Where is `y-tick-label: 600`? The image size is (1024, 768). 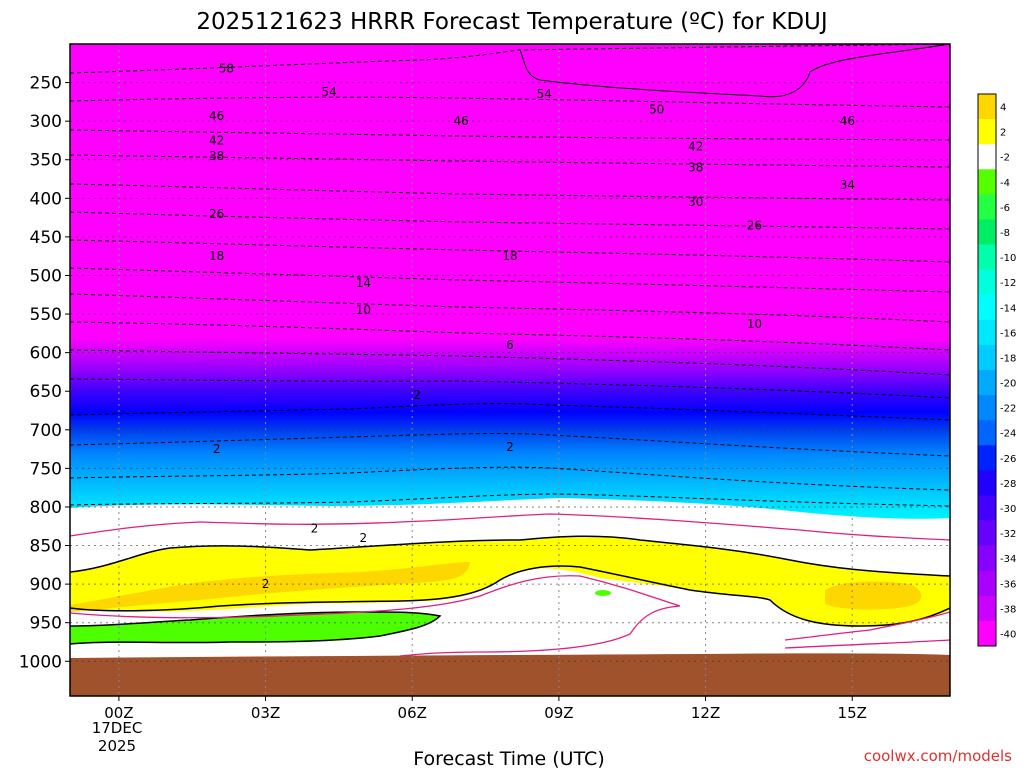 y-tick-label: 600 is located at coordinates (46, 354).